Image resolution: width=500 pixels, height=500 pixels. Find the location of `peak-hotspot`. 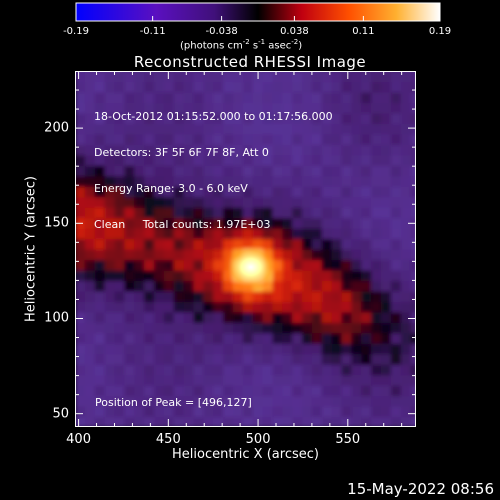

peak-hotspot is located at coordinates (250, 267).